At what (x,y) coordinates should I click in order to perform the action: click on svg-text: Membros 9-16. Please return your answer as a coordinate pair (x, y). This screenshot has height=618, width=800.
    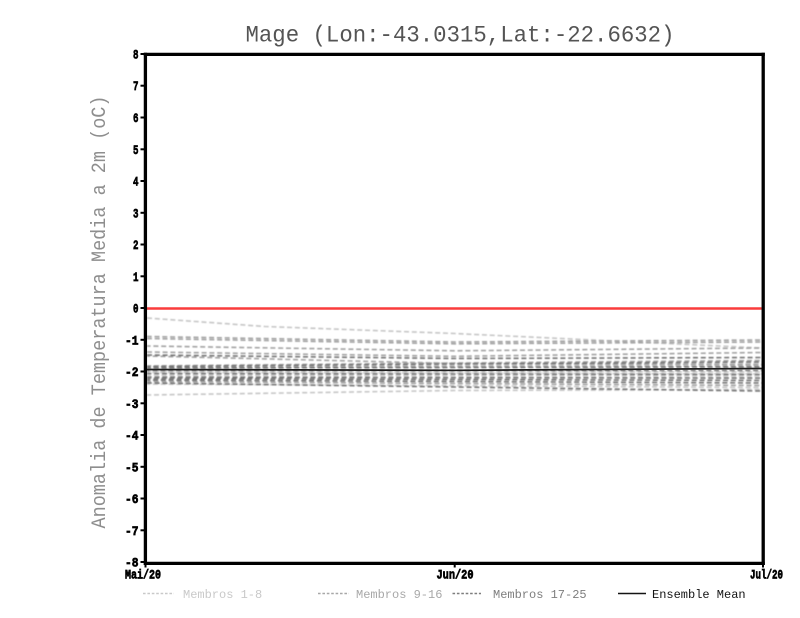
    Looking at the image, I should click on (399, 595).